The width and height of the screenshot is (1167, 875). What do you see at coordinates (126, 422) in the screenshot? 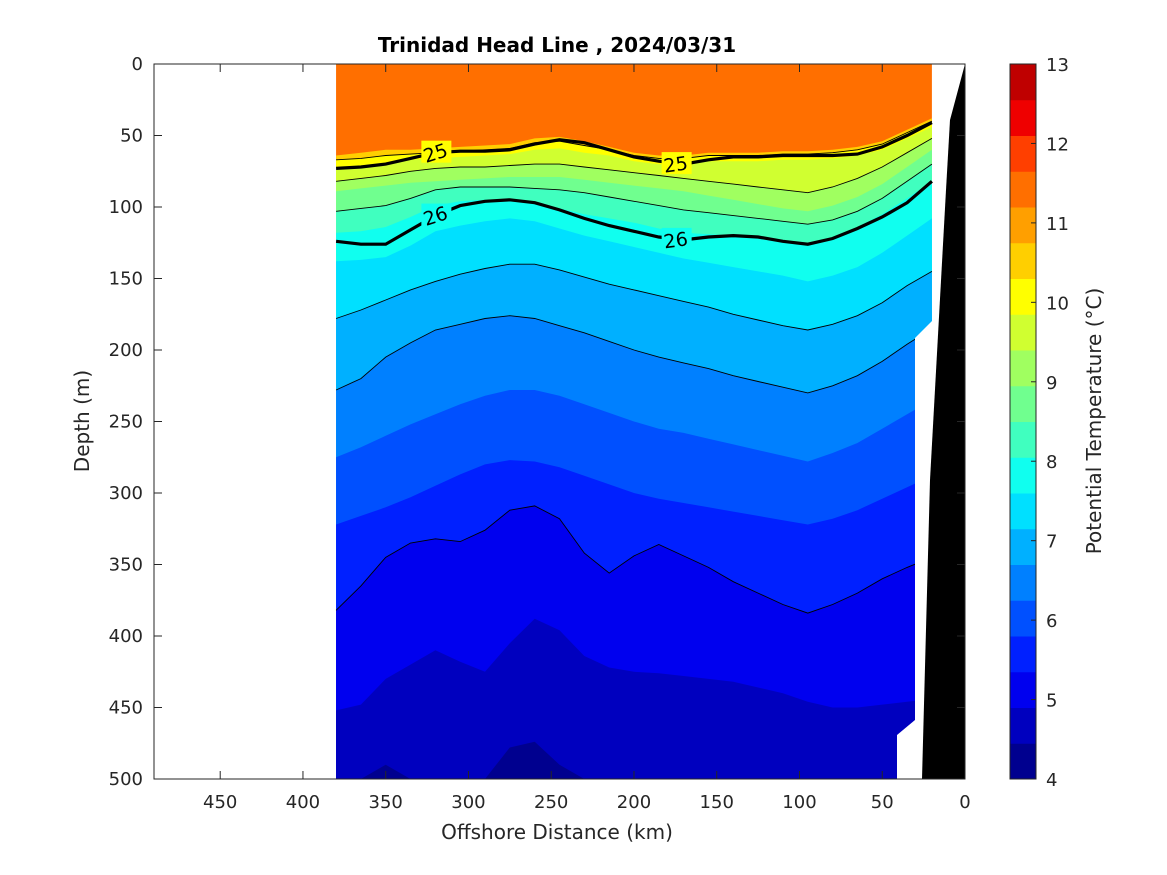
I see `y-tick-label: 250` at bounding box center [126, 422].